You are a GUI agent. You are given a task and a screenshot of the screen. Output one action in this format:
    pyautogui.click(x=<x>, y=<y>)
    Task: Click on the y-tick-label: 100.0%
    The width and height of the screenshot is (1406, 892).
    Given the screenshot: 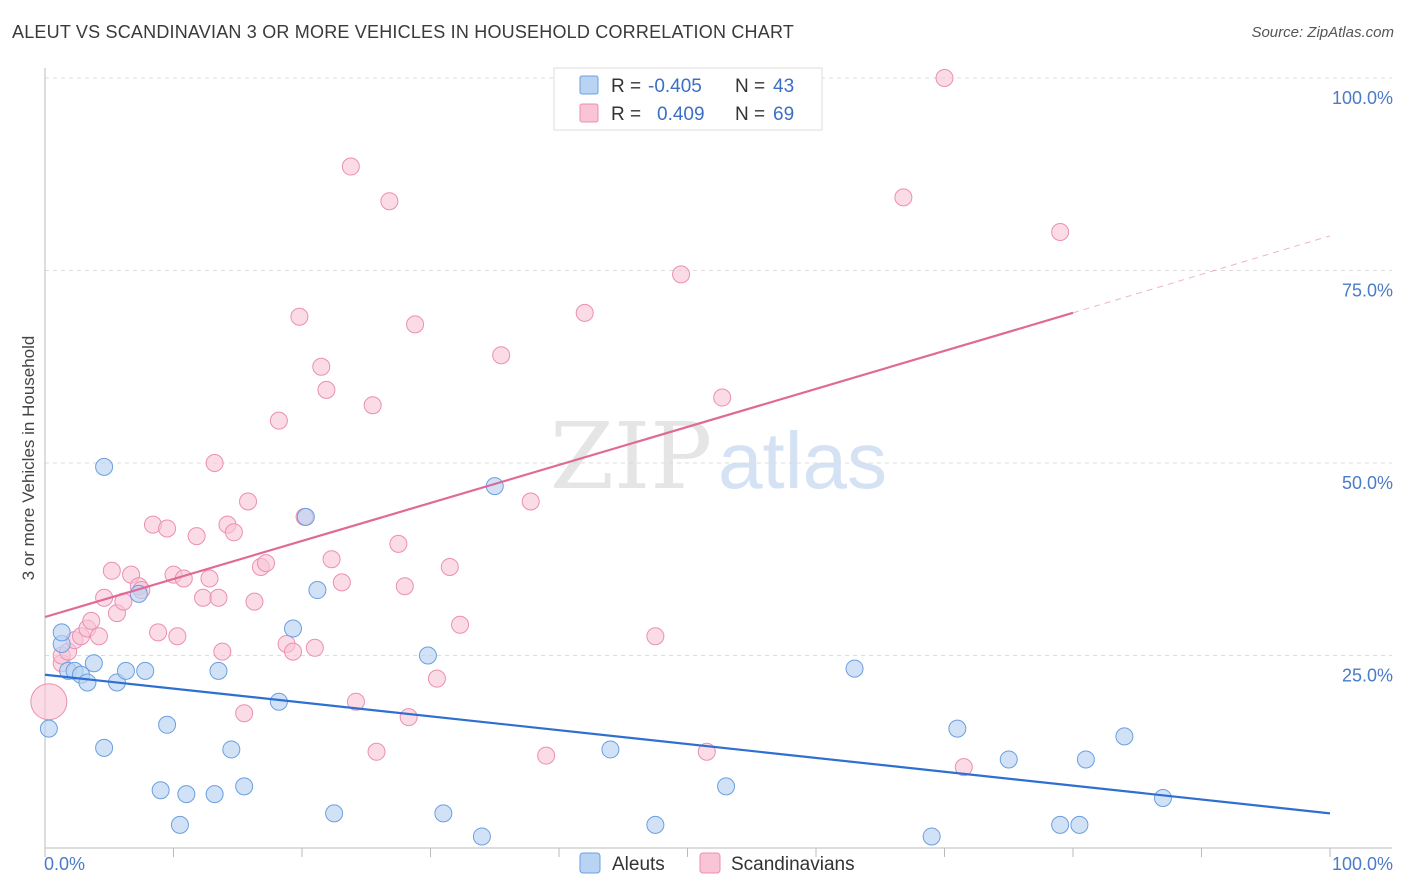 What is the action you would take?
    pyautogui.click(x=1362, y=98)
    